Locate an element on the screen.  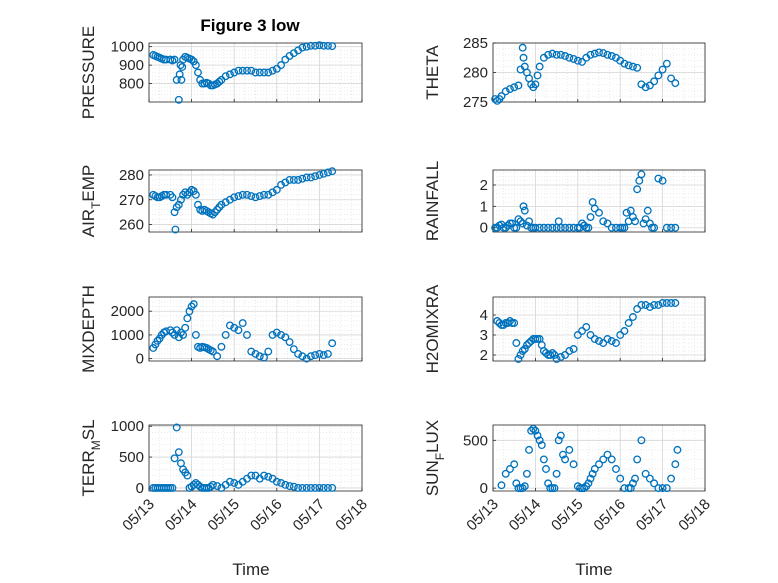
y-tick-label: 280 is located at coordinates (475, 73).